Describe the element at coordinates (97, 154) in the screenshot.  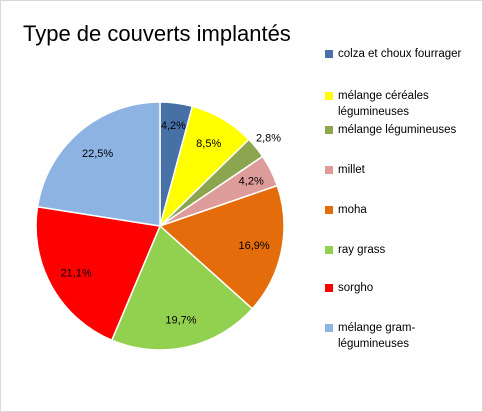
I see `data-label-8: 22,5%` at that location.